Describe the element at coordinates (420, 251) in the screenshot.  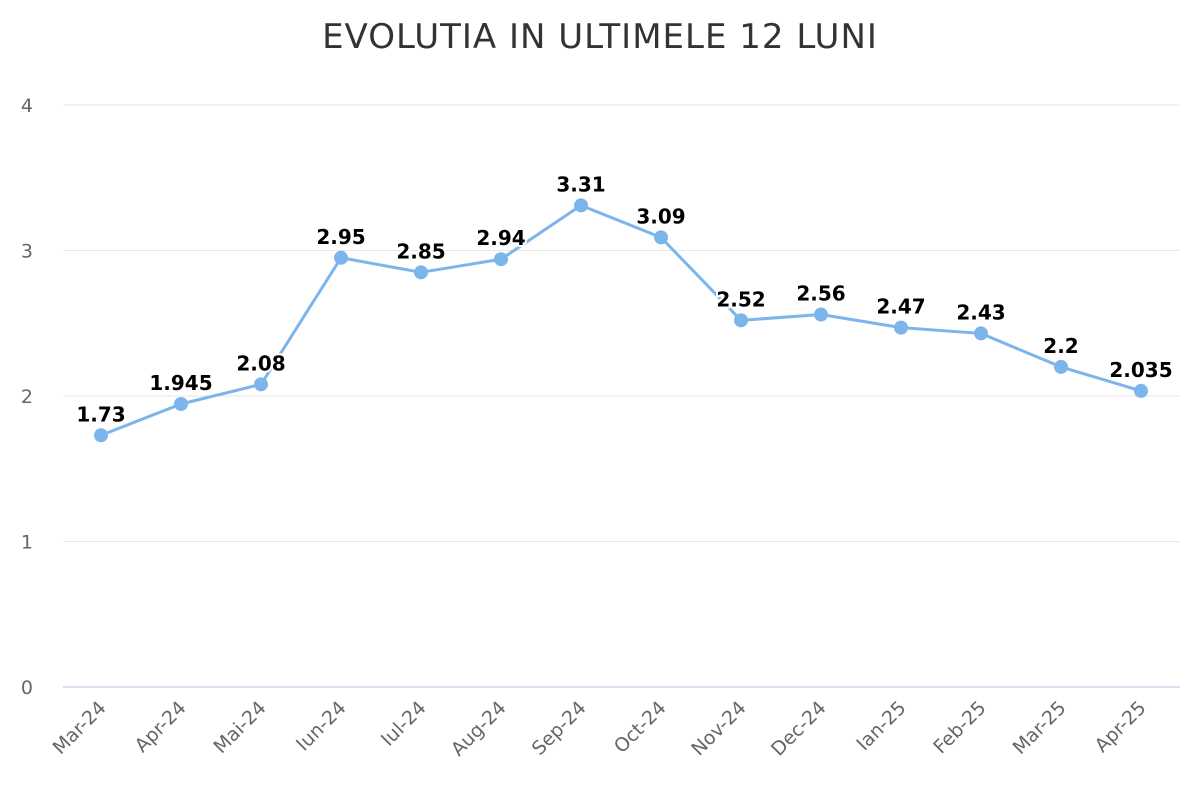
I see `data-label: 2.85` at that location.